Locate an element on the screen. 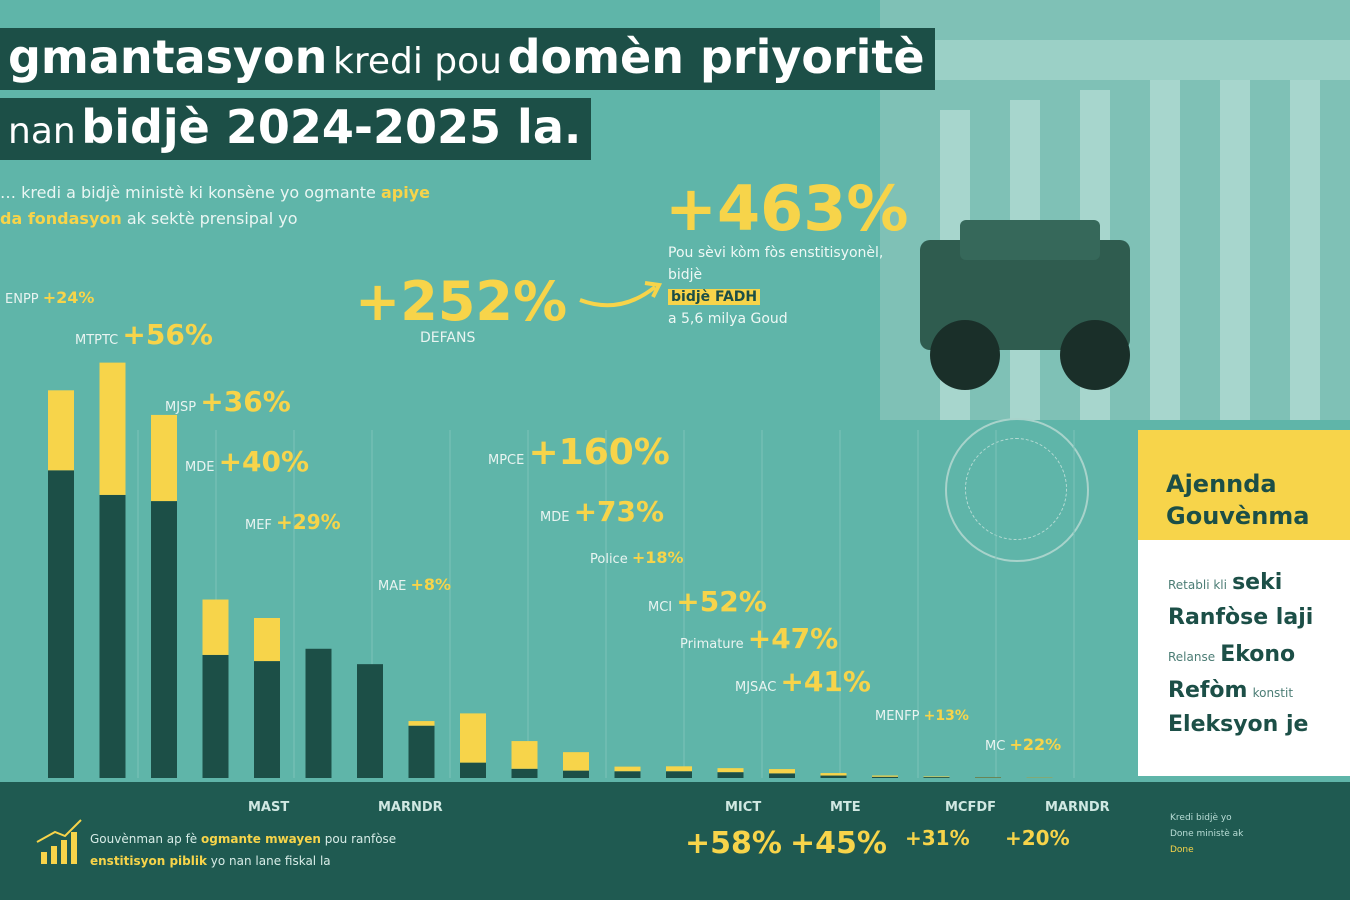 Image resolution: width=1350 pixels, height=900 pixels. bar-label: MDE +73% is located at coordinates (602, 511).